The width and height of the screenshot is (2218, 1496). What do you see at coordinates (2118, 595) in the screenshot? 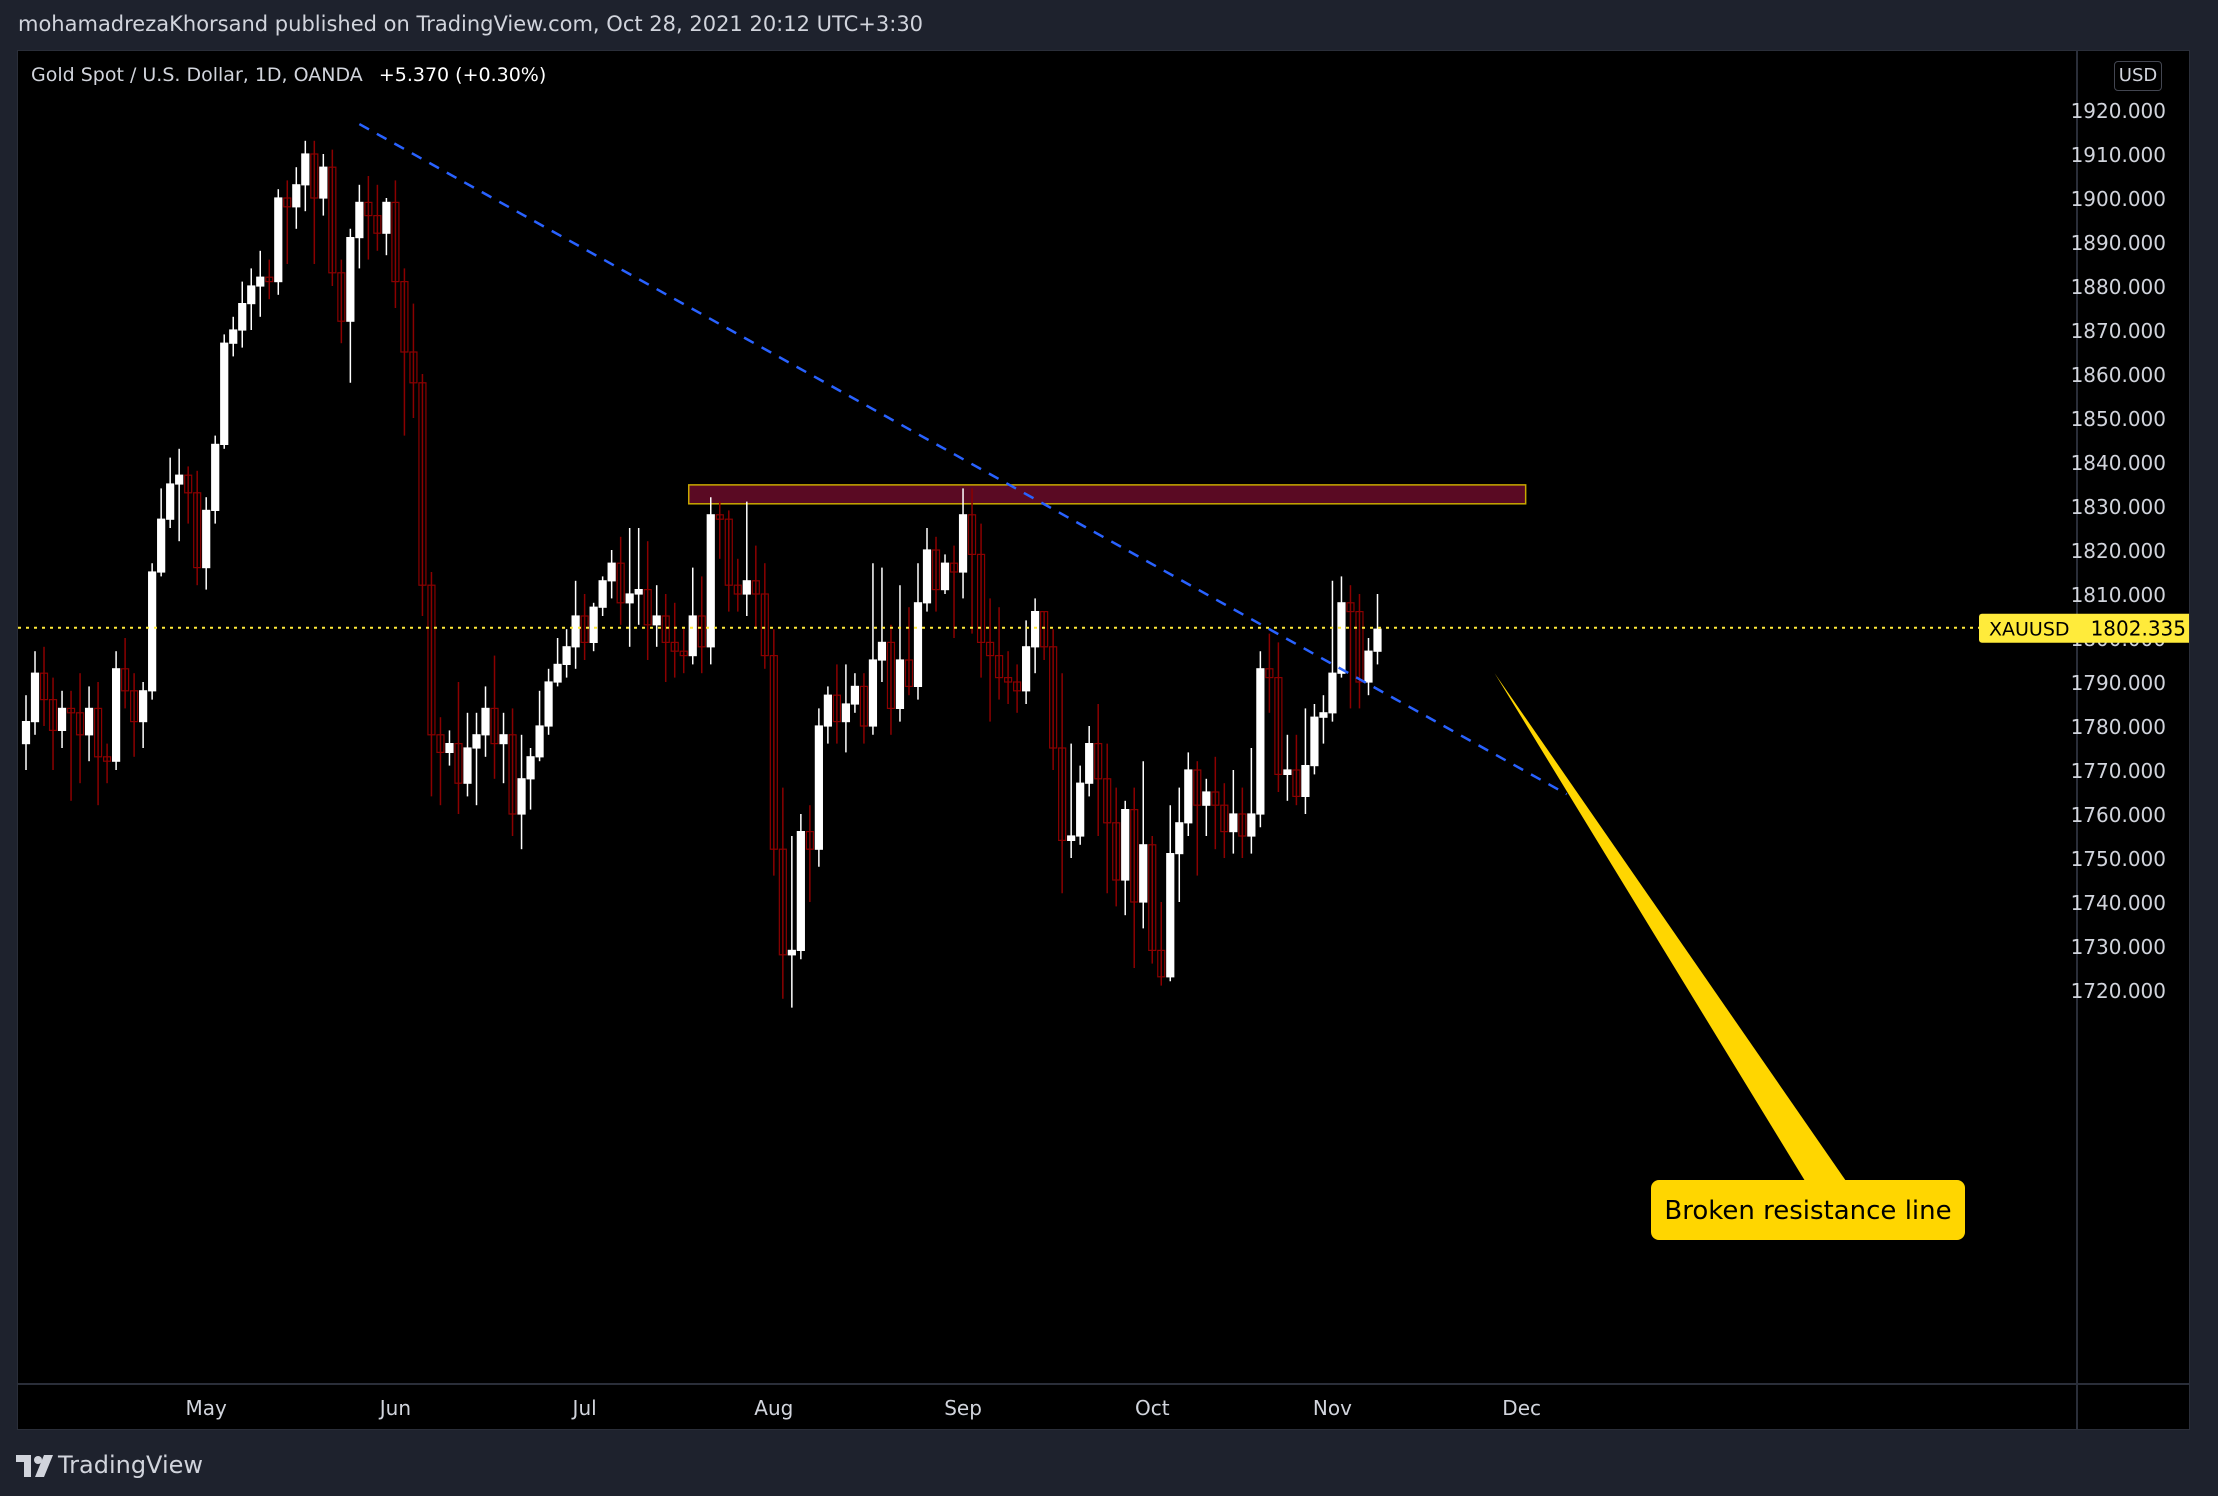
I see `y-tick-label: 1810.000` at bounding box center [2118, 595].